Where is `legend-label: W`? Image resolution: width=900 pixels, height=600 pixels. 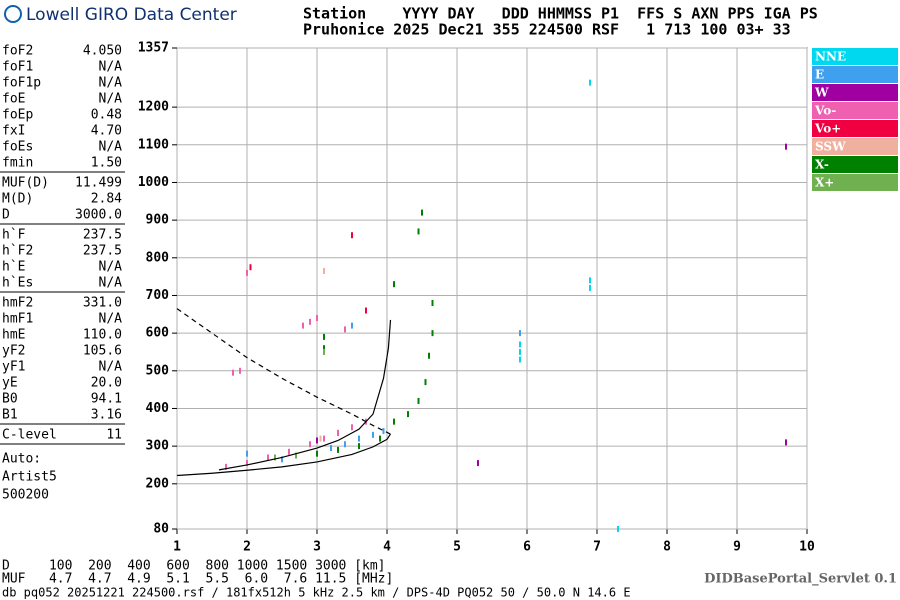
legend-label: W is located at coordinates (821, 93).